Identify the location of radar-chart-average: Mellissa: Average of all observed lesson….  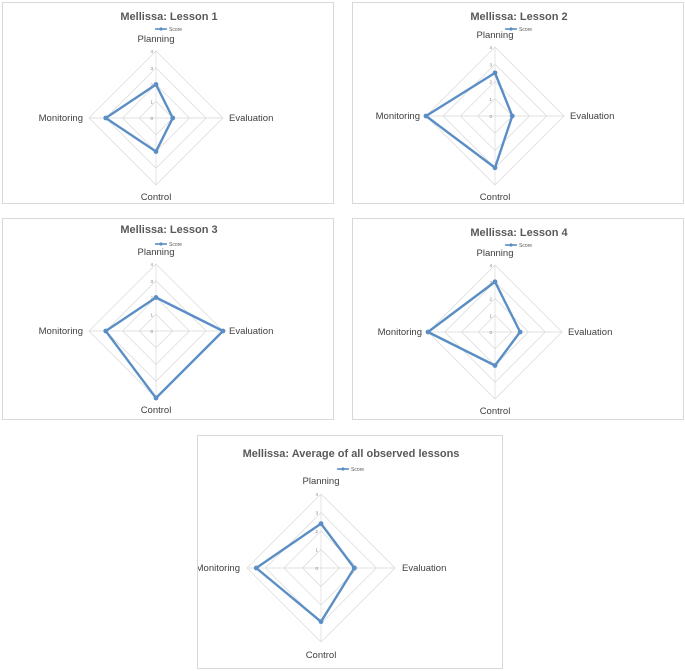
(329, 554).